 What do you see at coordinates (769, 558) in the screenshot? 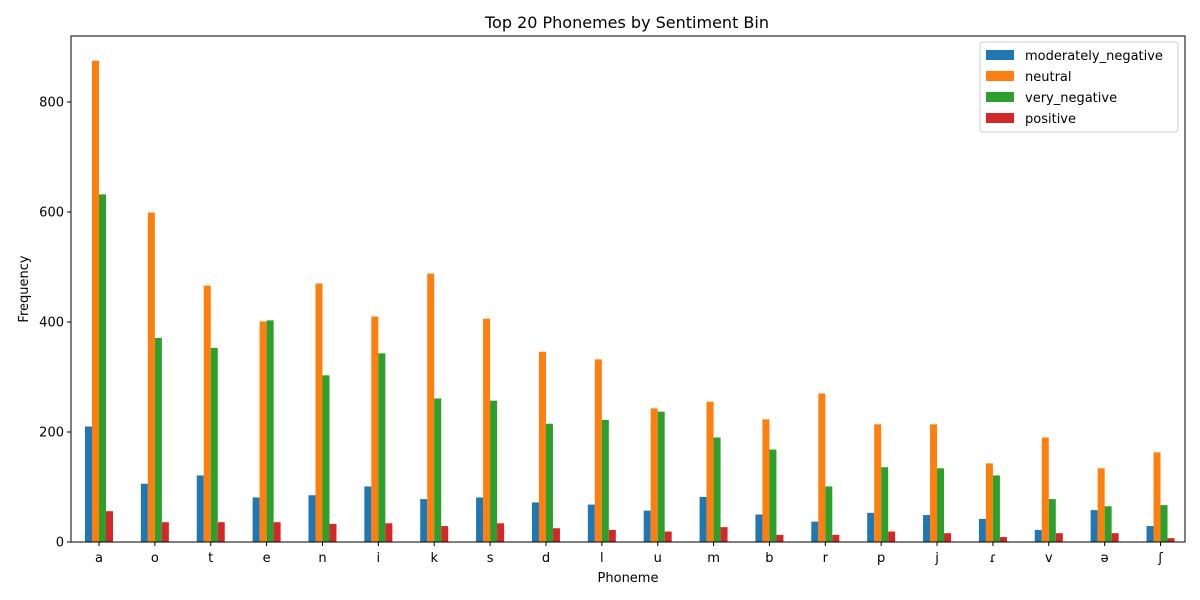
I see `x-tick-label: b` at bounding box center [769, 558].